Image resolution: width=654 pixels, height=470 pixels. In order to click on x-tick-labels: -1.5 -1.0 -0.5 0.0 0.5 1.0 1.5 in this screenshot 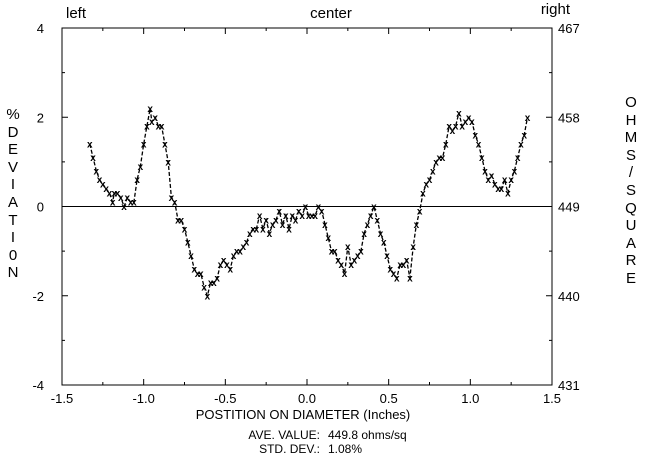, I will do `click(306, 398)`.